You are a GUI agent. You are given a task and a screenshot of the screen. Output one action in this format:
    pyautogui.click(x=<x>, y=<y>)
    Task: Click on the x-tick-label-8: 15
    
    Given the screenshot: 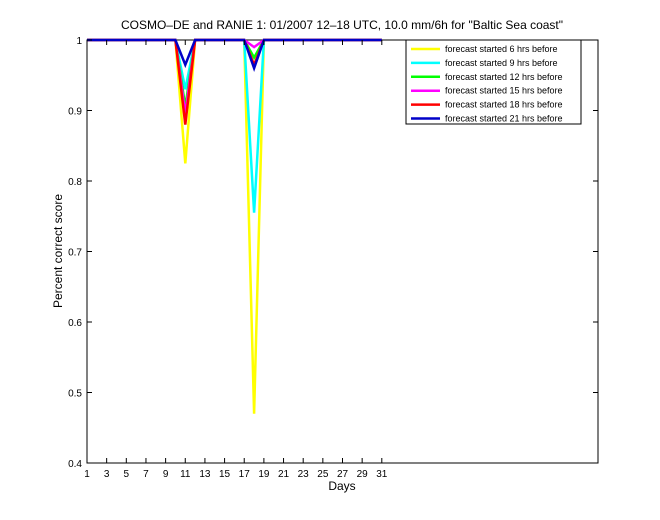 What is the action you would take?
    pyautogui.click(x=225, y=474)
    